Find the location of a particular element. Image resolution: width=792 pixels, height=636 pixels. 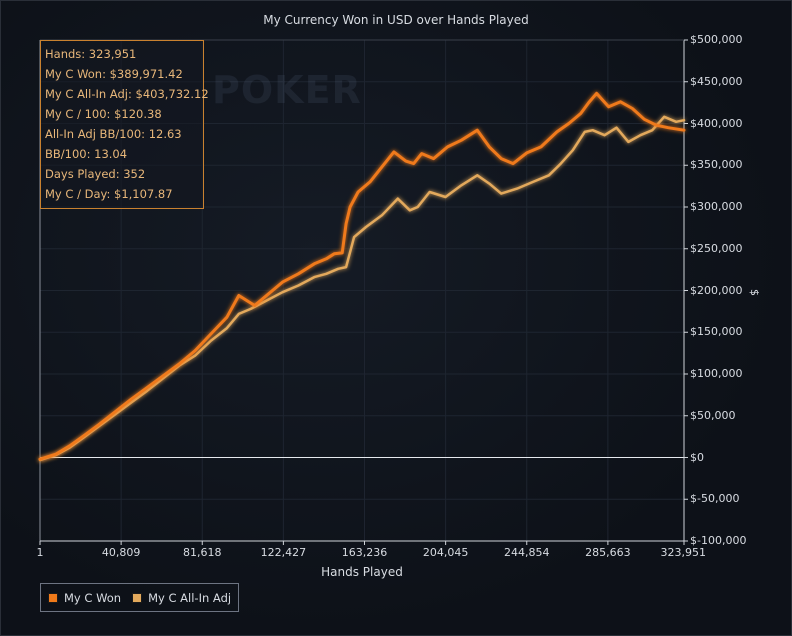

x-tick-label: 81,618 is located at coordinates (202, 552).